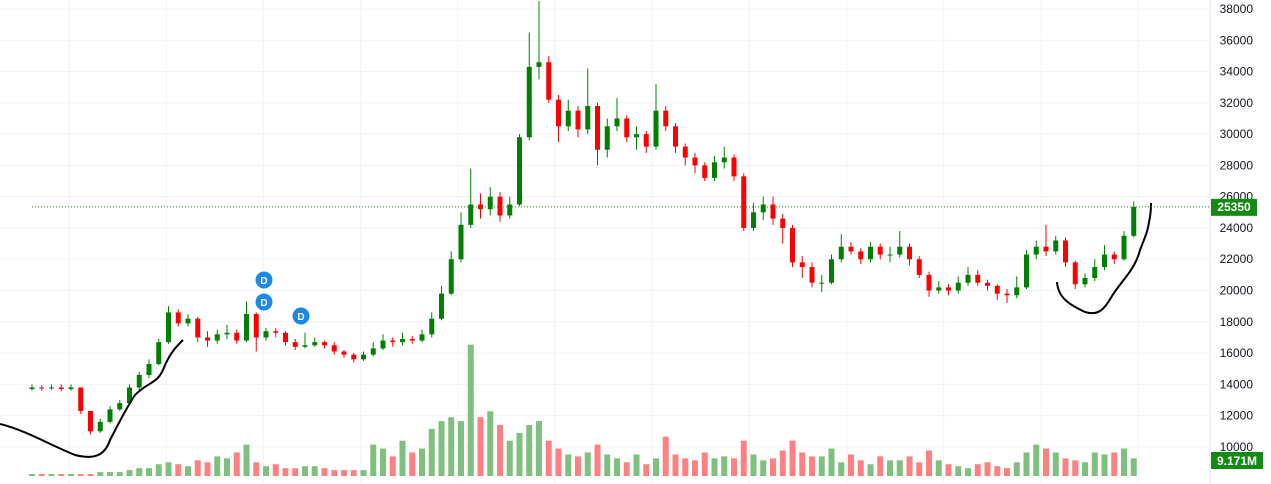  I want to click on y-tick-label: 32000, so click(1237, 103).